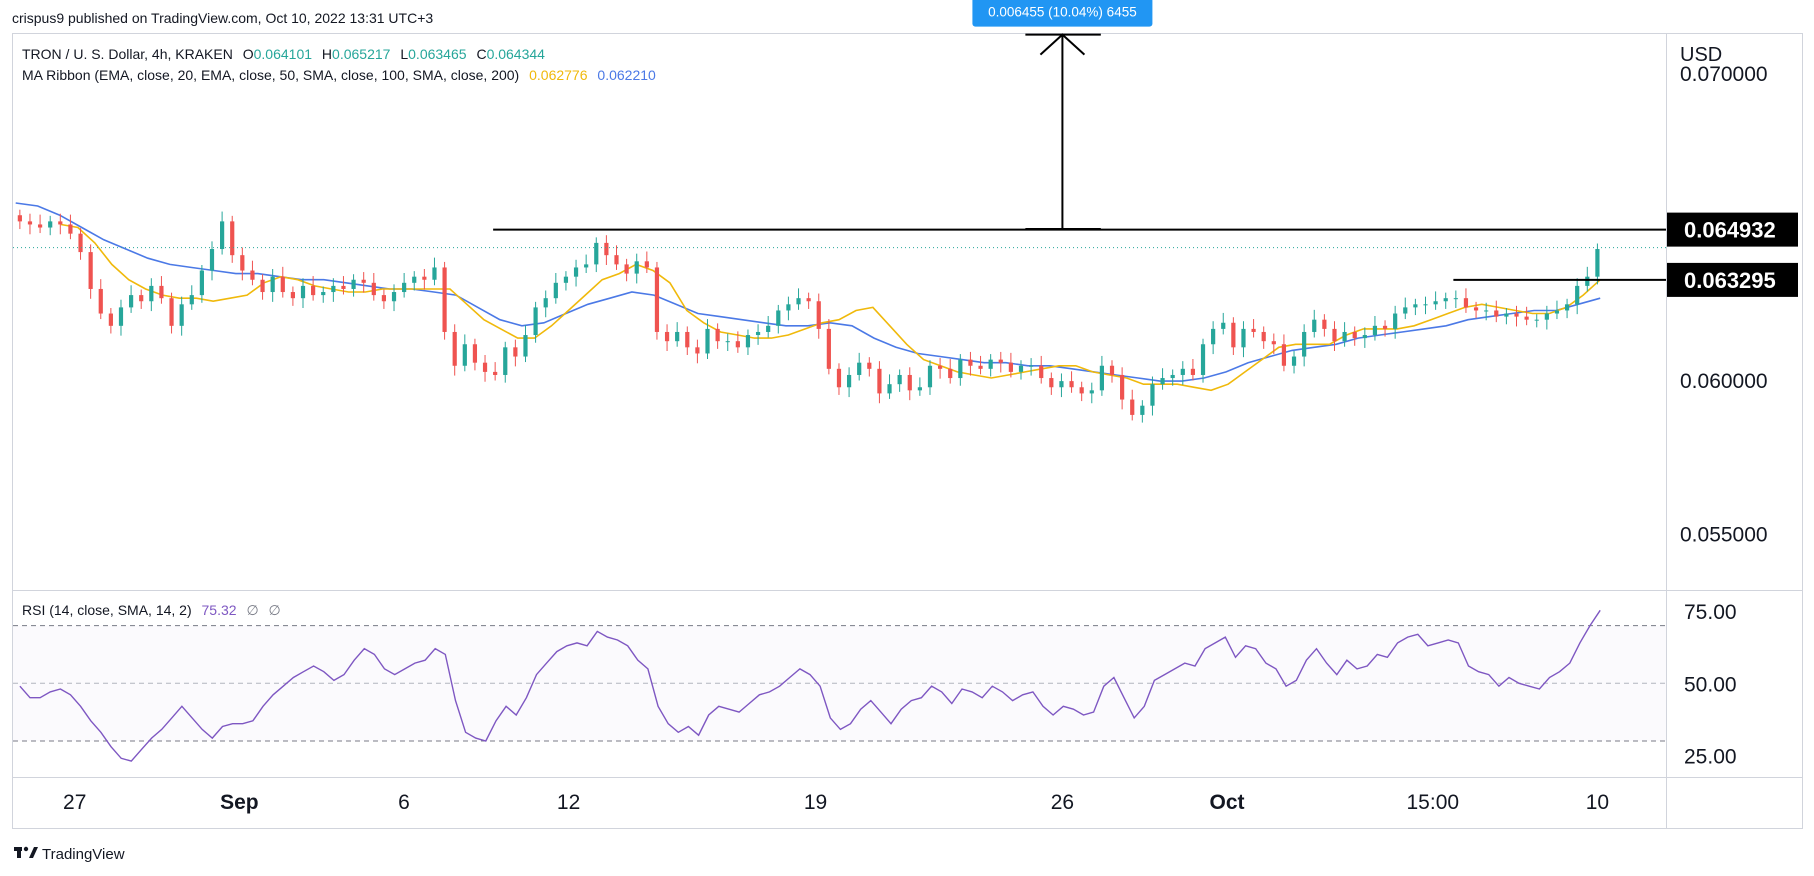  What do you see at coordinates (1732, 229) in the screenshot?
I see `price-badge: 0.064932` at bounding box center [1732, 229].